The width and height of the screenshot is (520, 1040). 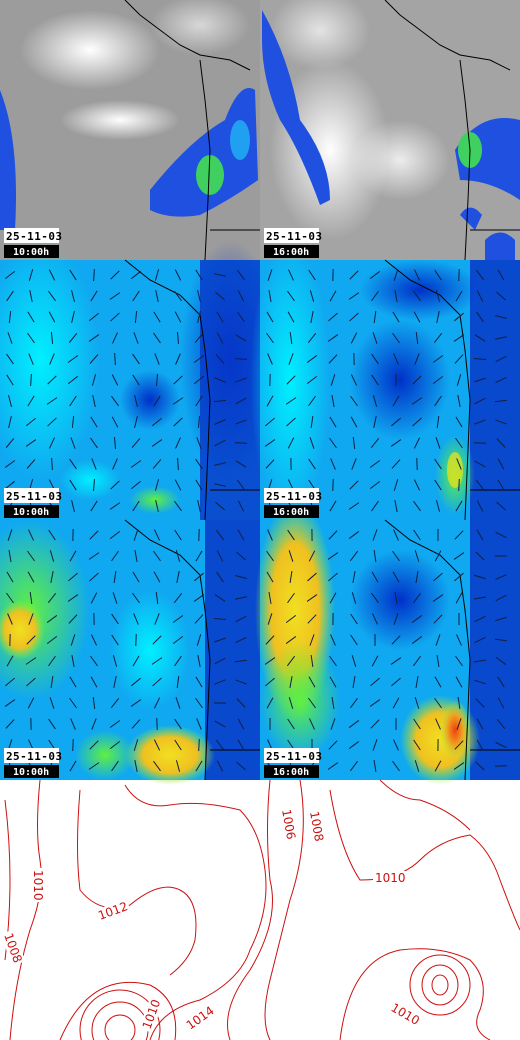 I want to click on wind-panel, so click(x=140, y=380).